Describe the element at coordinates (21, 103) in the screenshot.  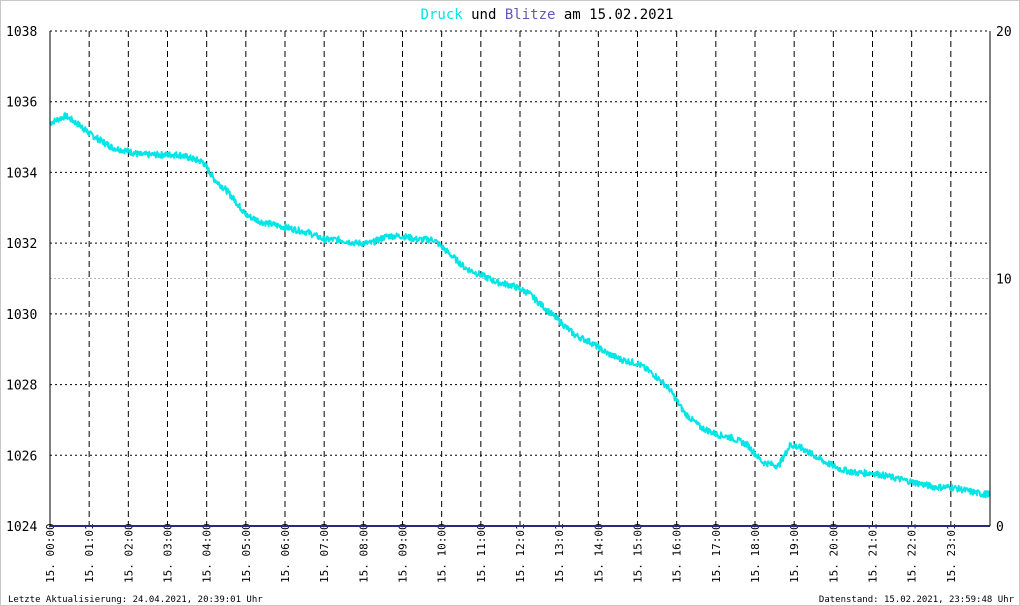
I see `left-tick-label: 1036` at that location.